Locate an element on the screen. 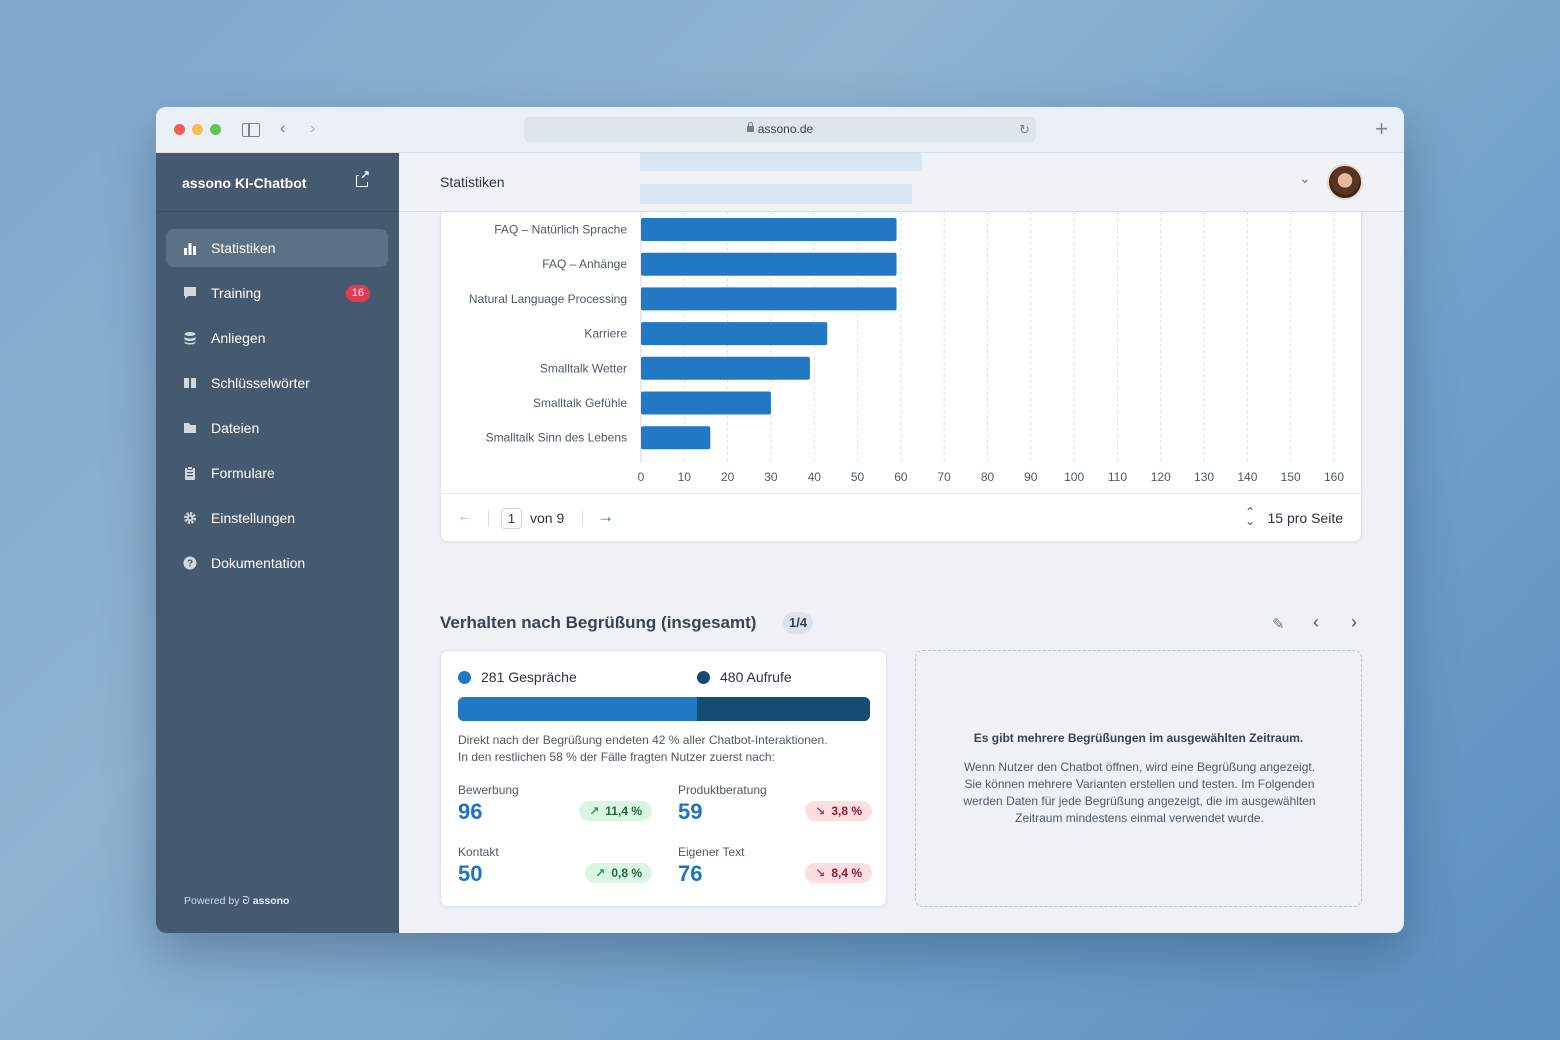  training-count-badge: 16 is located at coordinates (357, 293).